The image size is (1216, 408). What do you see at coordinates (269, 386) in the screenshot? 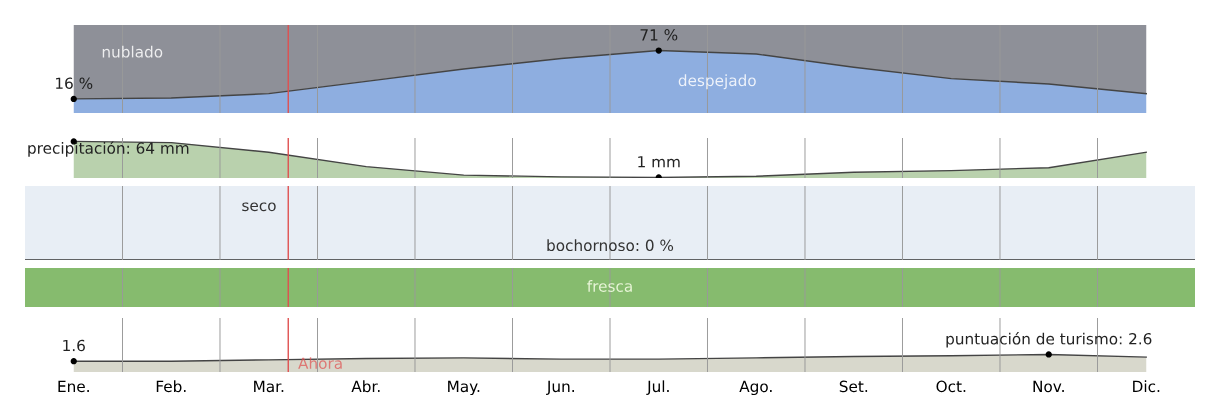
I see `x-tick-label: Mar.` at bounding box center [269, 386].